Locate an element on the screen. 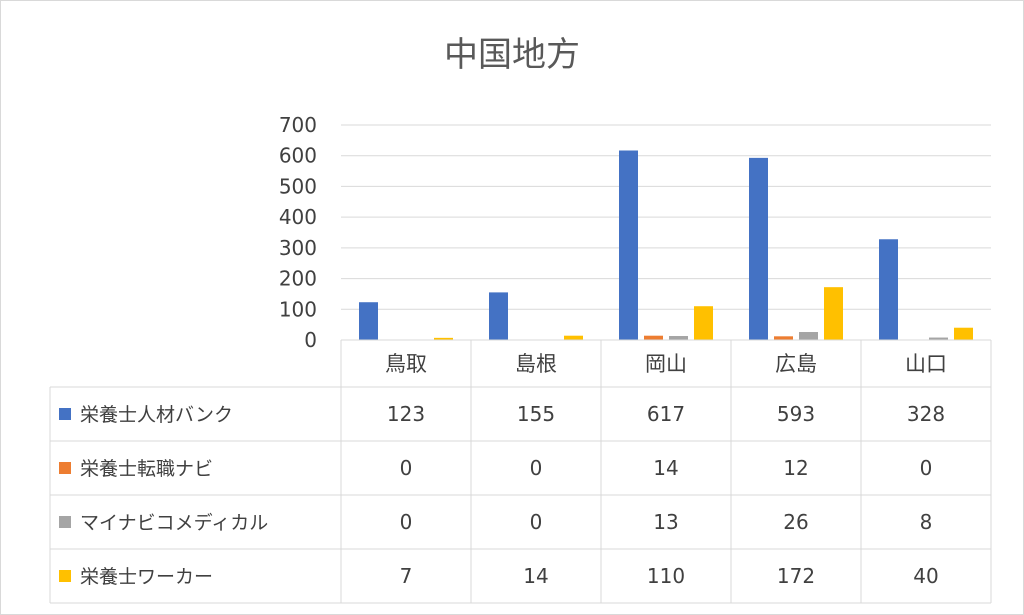 This screenshot has height=615, width=1024. y-tick-label: 0 is located at coordinates (310, 340).